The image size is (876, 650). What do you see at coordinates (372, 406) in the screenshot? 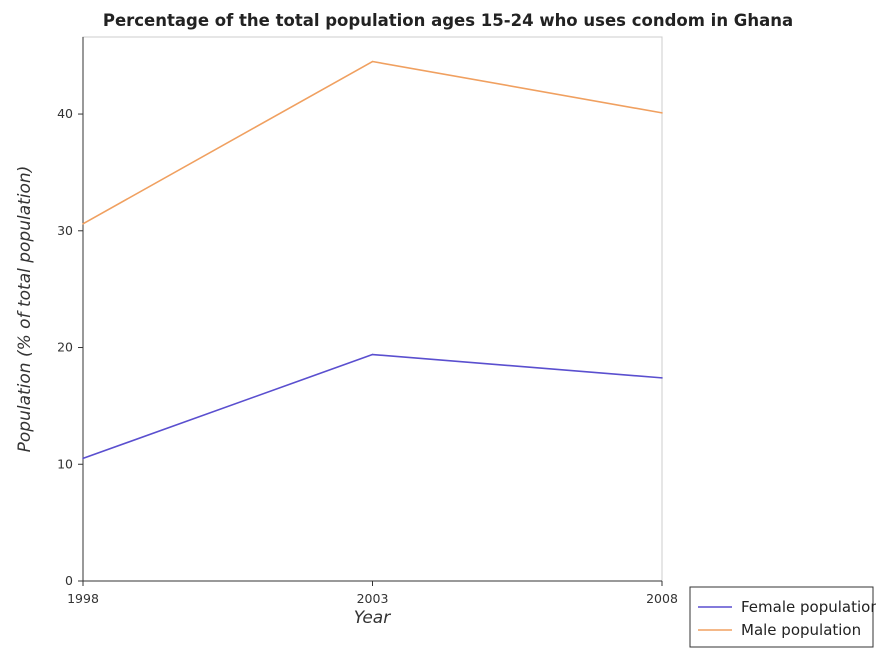
I see `female-population-line` at bounding box center [372, 406].